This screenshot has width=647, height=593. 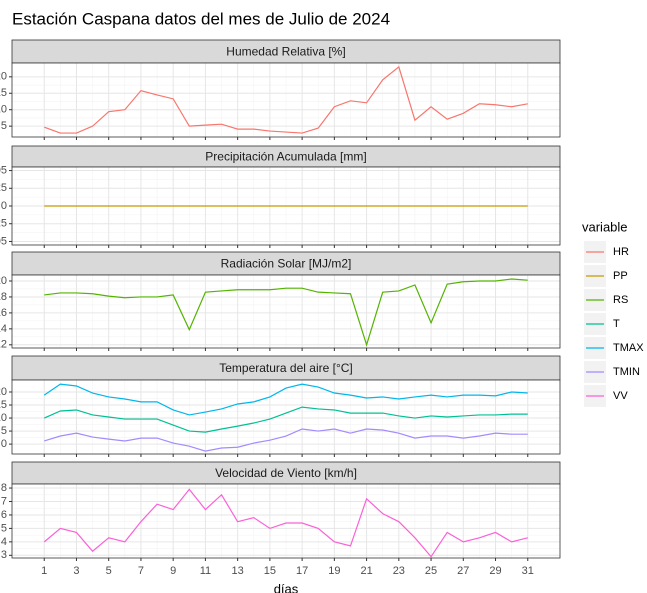 What do you see at coordinates (3, 329) in the screenshot?
I see `y-tick-label: 14` at bounding box center [3, 329].